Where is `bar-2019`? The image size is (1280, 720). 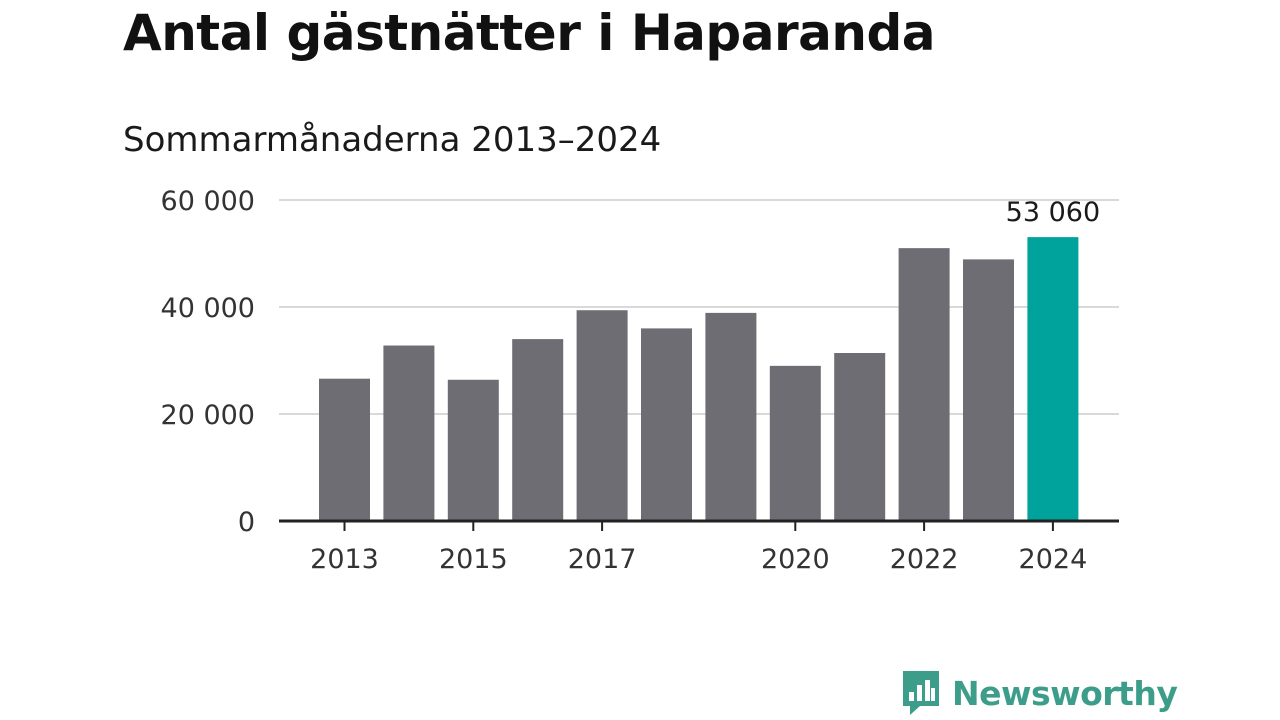 bar-2019 is located at coordinates (731, 416).